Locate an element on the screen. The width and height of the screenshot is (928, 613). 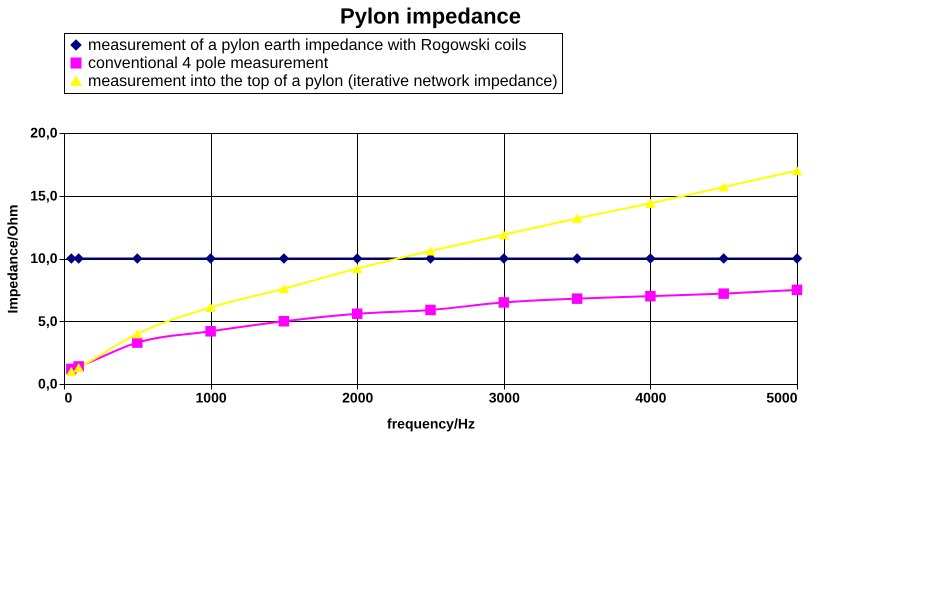
x-tick-label: 1000 is located at coordinates (211, 398).